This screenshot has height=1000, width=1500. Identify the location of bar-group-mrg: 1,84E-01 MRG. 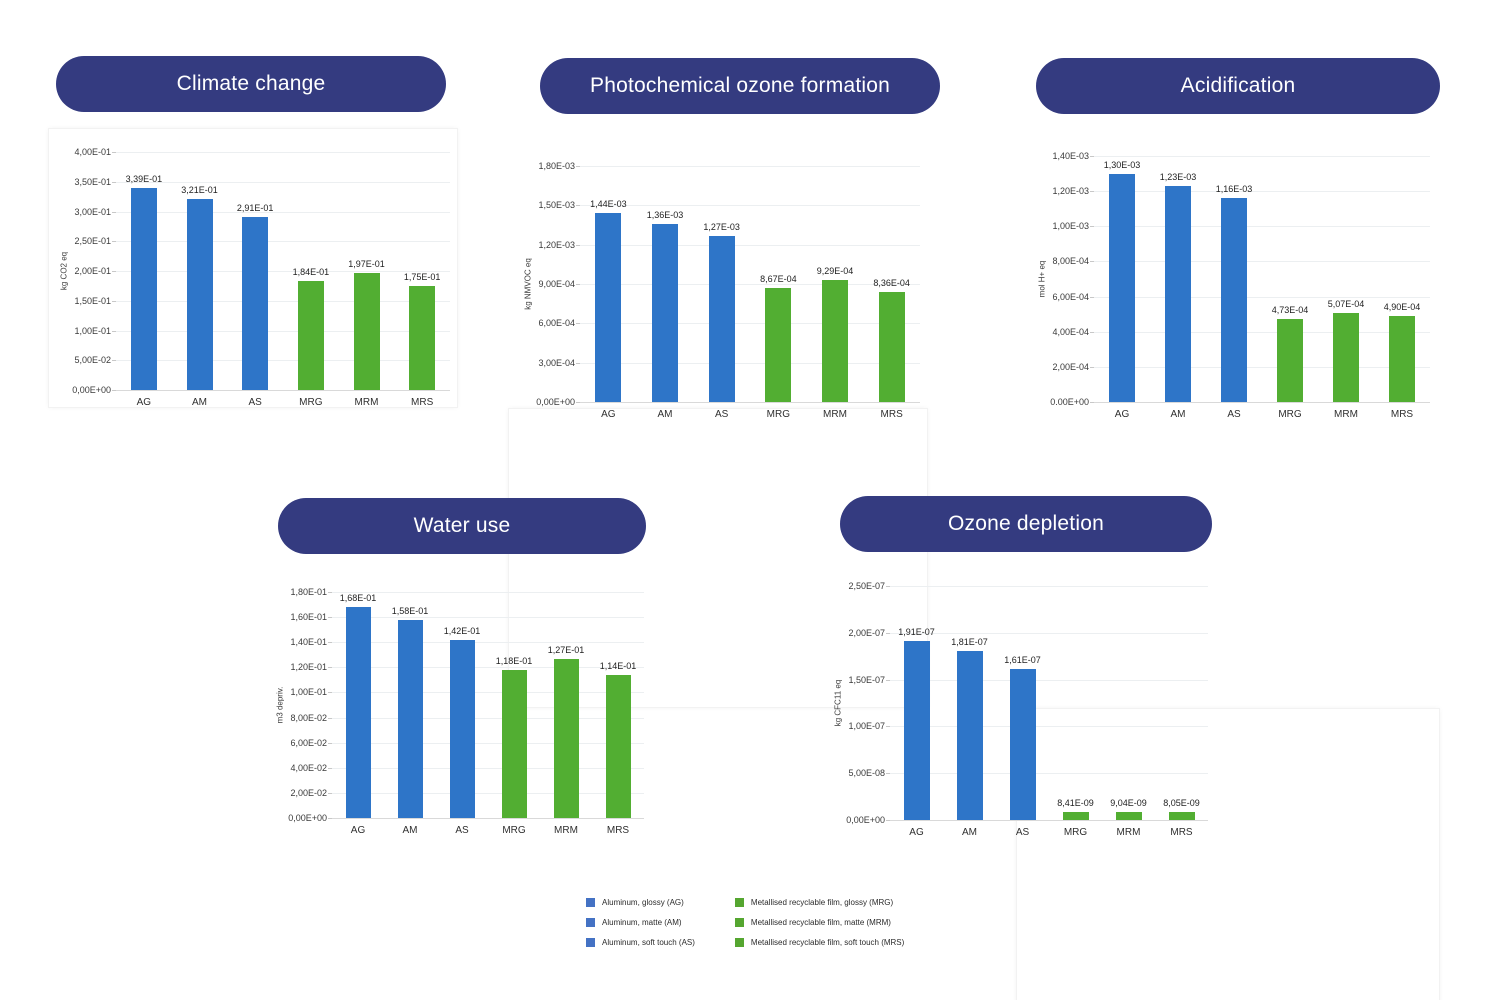
(311, 280).